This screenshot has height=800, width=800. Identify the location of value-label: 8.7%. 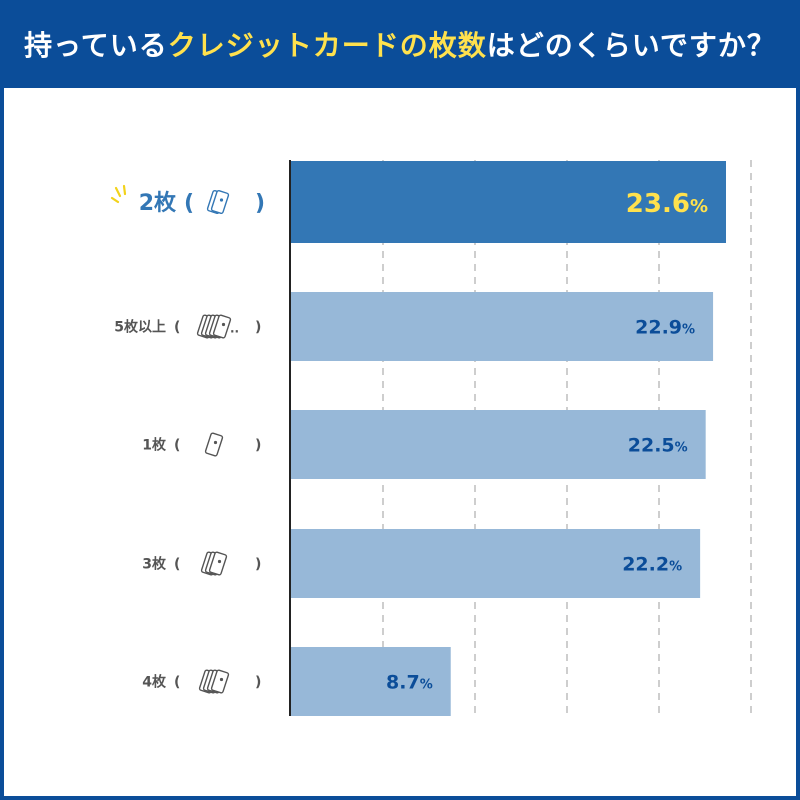
(409, 683).